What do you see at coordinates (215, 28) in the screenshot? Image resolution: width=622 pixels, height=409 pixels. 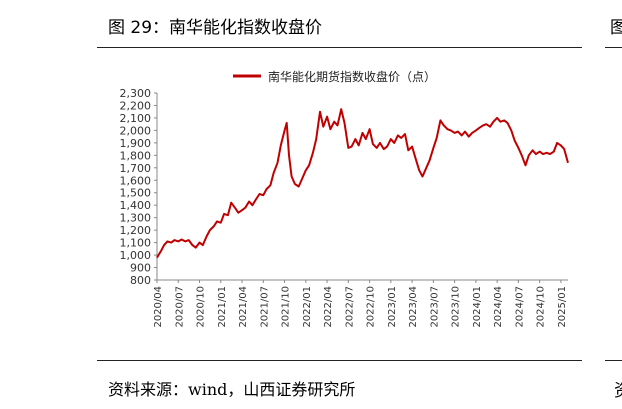 I see `figure-title: 图 29：南华能化指数收盘价` at bounding box center [215, 28].